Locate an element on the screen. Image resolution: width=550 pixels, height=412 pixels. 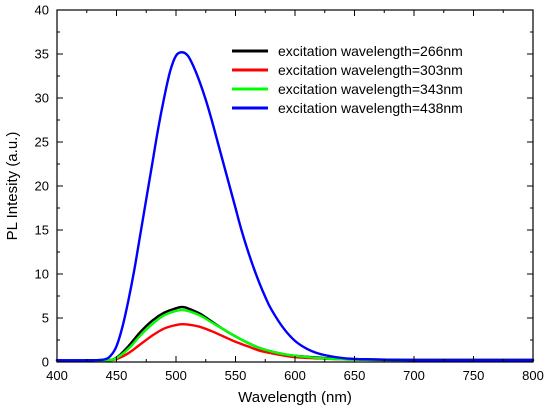
y-tick-label: 10 is located at coordinates (42, 274).